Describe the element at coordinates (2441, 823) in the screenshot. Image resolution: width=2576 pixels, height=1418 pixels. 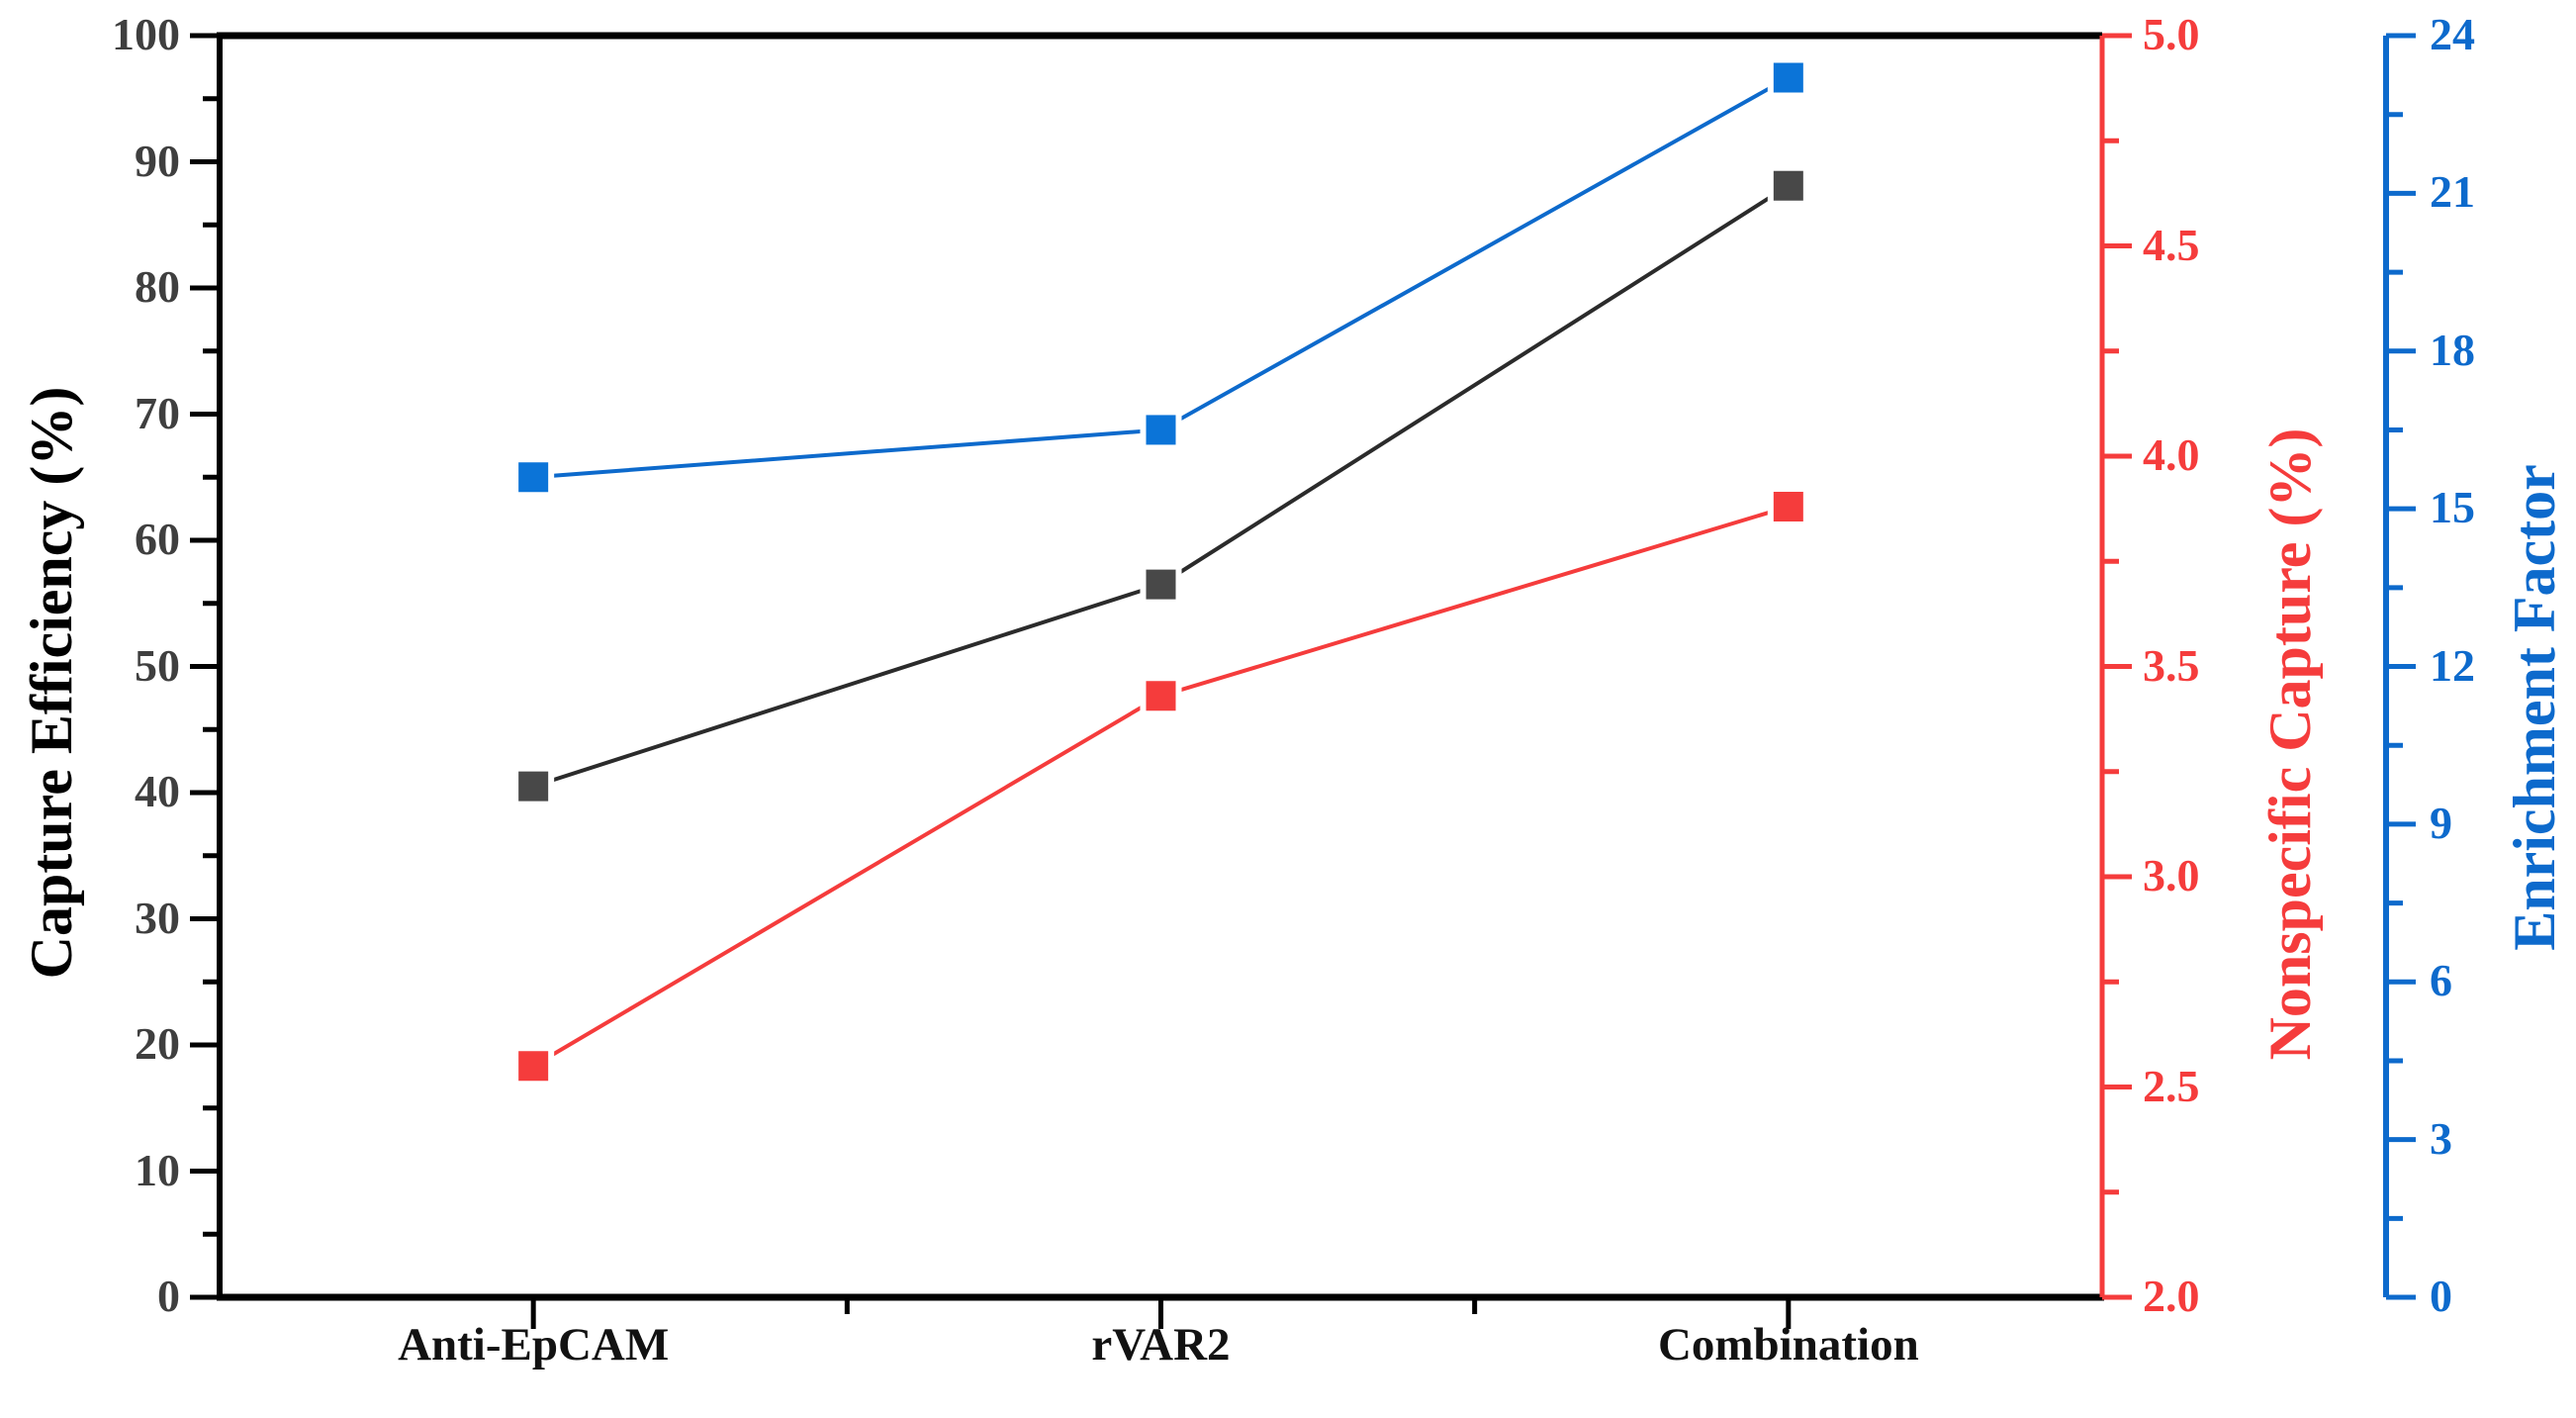
I see `blue-axis-tick-label: 9` at that location.